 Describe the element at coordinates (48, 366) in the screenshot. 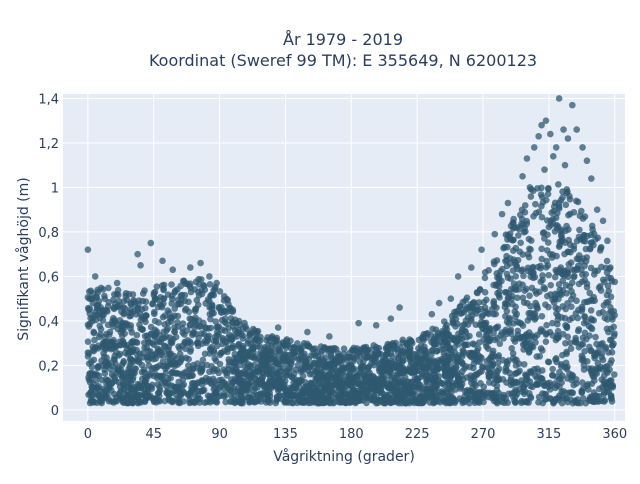

I see `y-tick-label: 0,2` at that location.